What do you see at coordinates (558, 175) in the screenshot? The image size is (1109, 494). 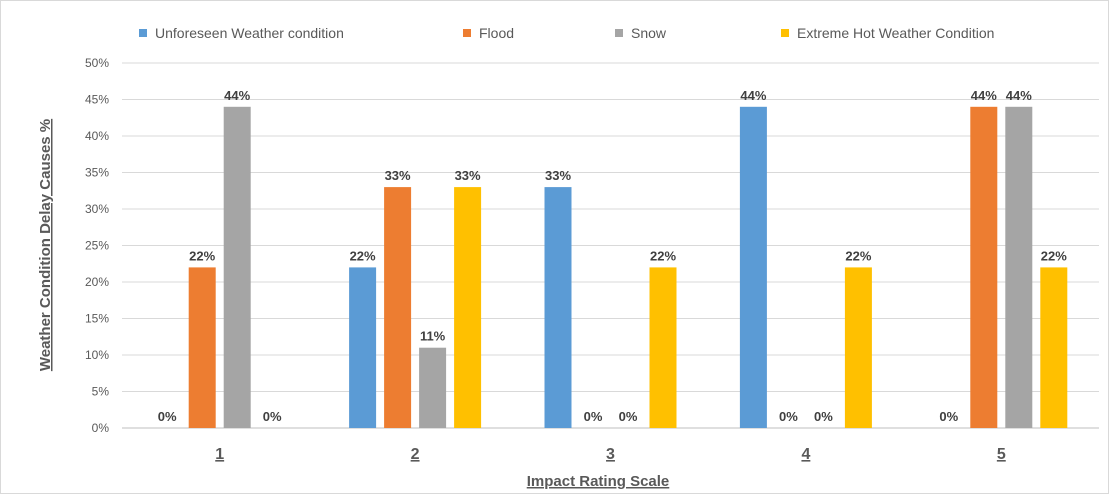 I see `data-label-3-1: 33%` at bounding box center [558, 175].